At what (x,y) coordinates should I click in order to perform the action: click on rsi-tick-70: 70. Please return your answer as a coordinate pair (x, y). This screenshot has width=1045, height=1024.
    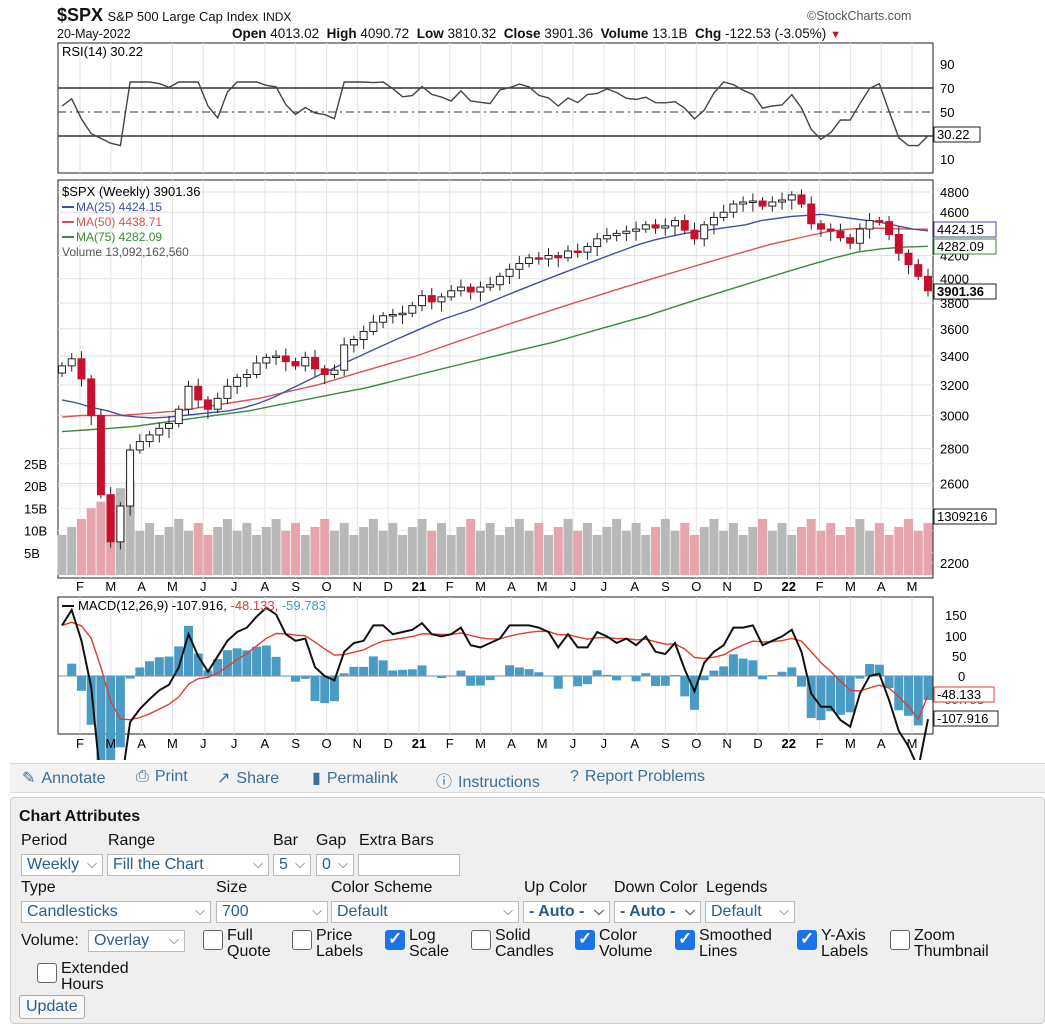
    Looking at the image, I should click on (947, 88).